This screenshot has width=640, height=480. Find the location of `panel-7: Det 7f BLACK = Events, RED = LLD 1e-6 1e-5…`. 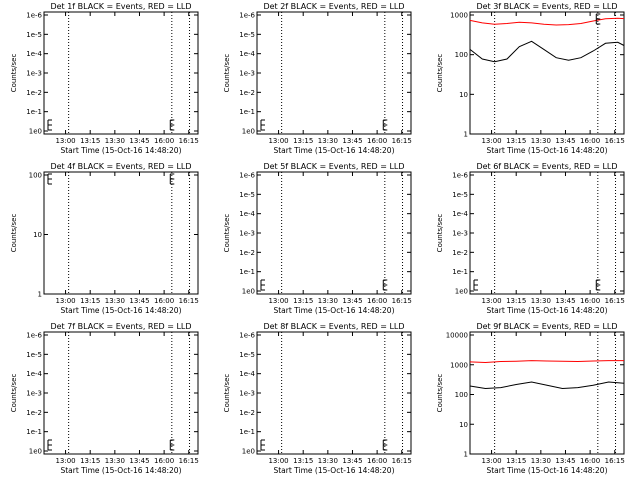

panel-7: Det 7f BLACK = Events, RED = LLD 1e-6 1e-5… is located at coordinates (104, 398).